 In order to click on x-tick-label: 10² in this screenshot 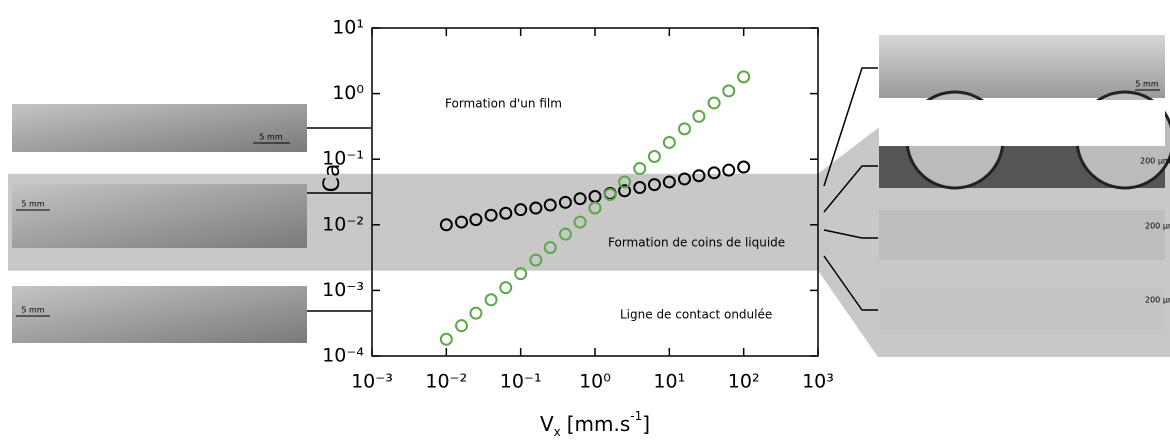, I will do `click(744, 382)`.